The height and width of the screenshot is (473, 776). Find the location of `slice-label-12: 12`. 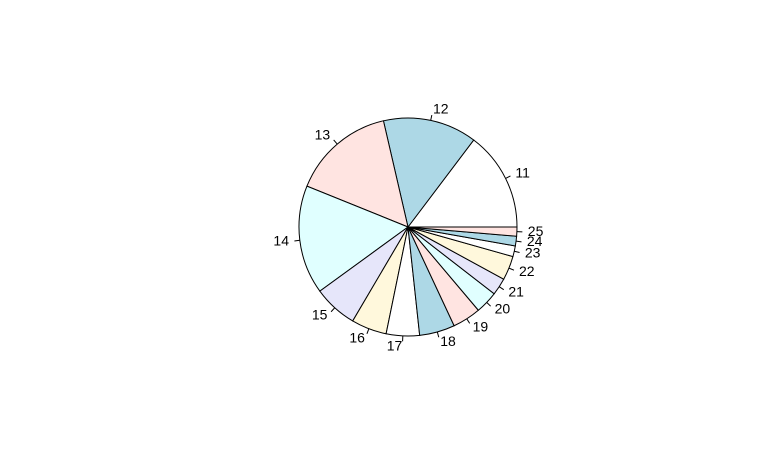

slice-label-12: 12 is located at coordinates (441, 108).